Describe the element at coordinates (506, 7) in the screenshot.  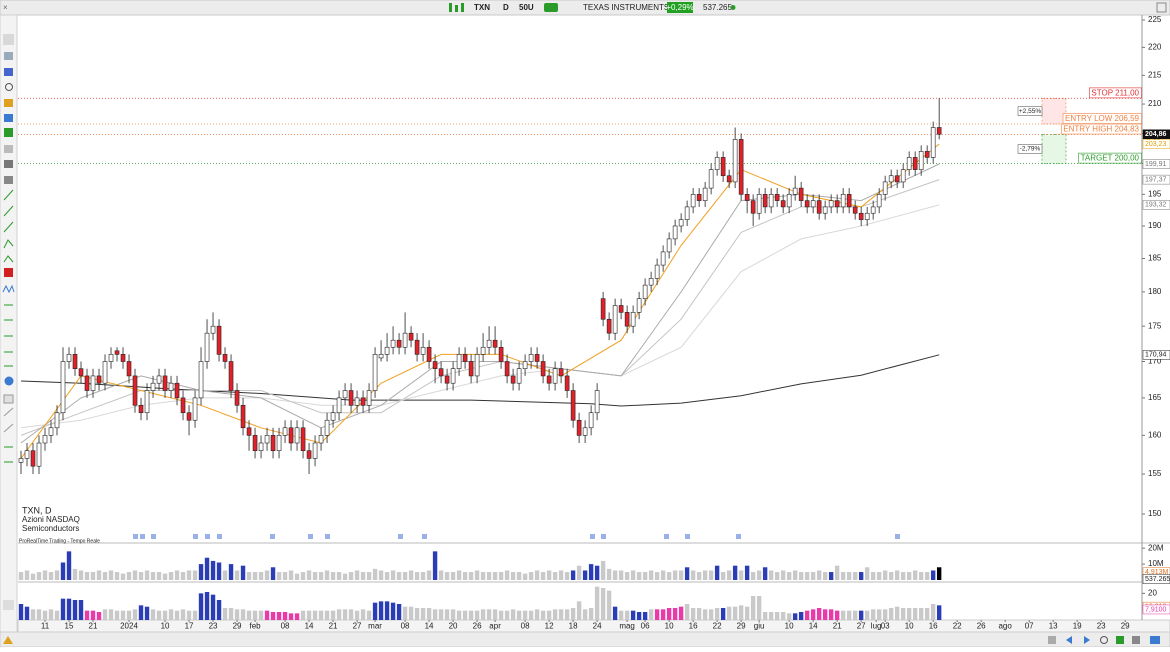
I see `period: D` at that location.